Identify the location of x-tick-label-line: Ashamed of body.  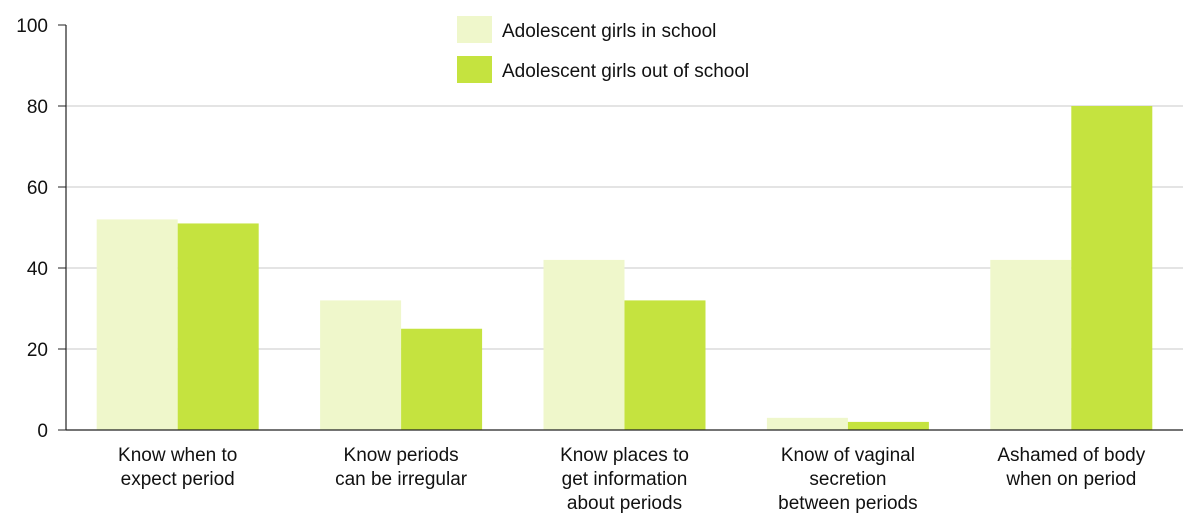
(1071, 455).